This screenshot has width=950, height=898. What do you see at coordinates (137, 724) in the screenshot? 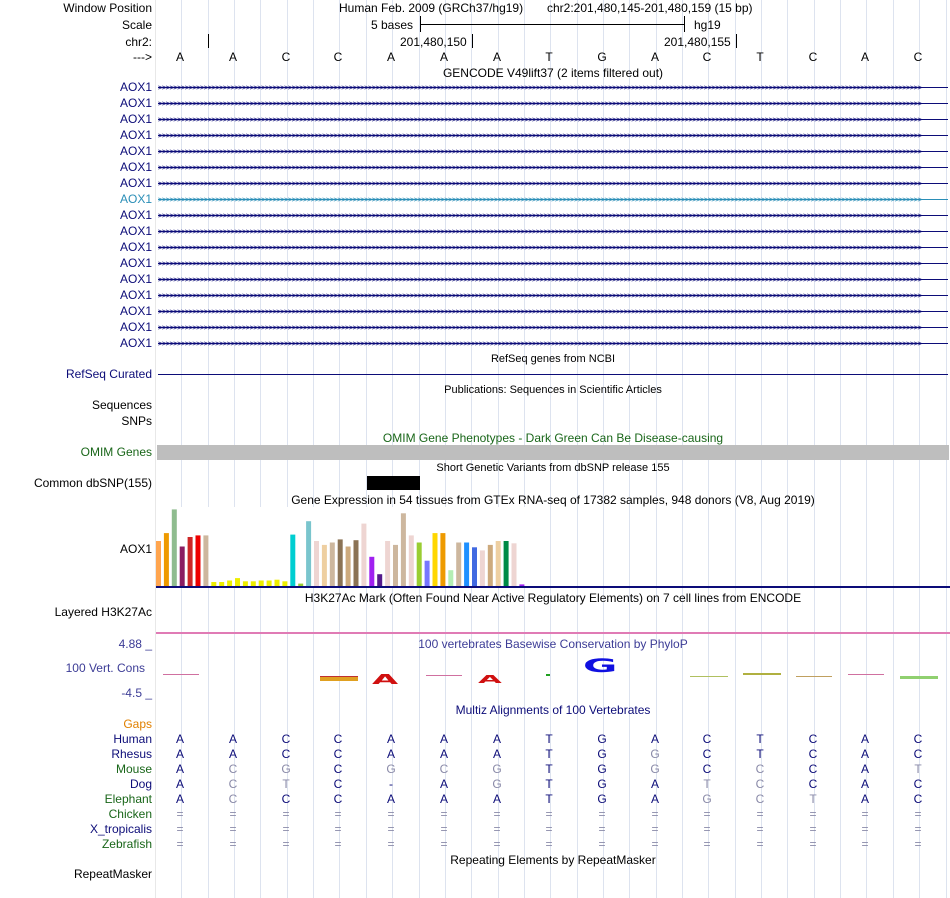
I see `multiz-gaps-label: Gaps` at bounding box center [137, 724].